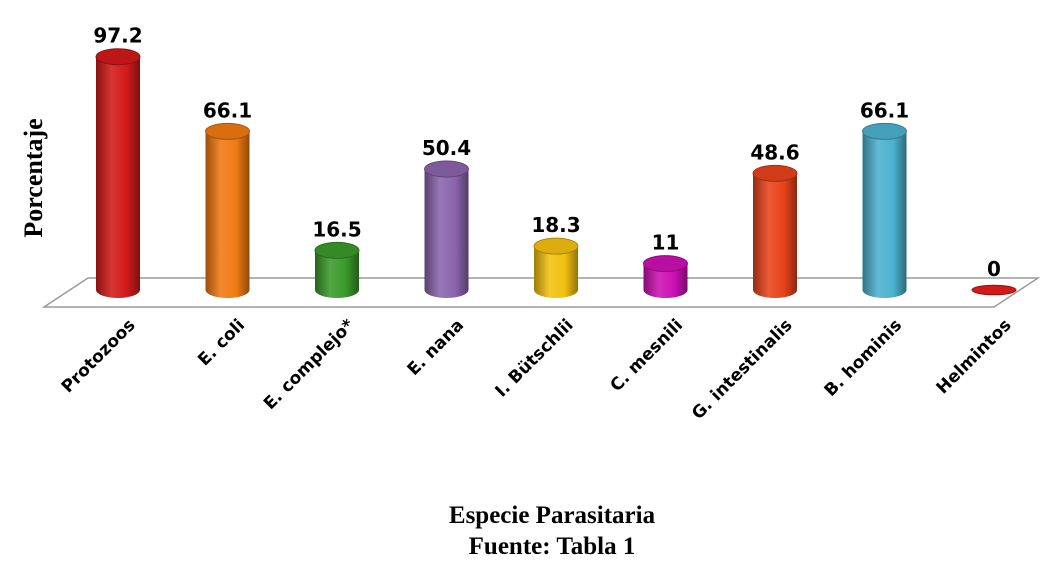 This screenshot has width=1057, height=562. What do you see at coordinates (742, 369) in the screenshot?
I see `x-tick-label: G. intestinalis` at bounding box center [742, 369].